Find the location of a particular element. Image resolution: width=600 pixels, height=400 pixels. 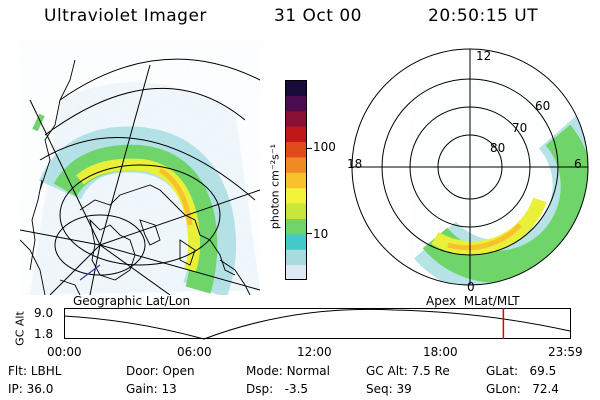

gcalt-label: GC Alt: is located at coordinates (387, 371).